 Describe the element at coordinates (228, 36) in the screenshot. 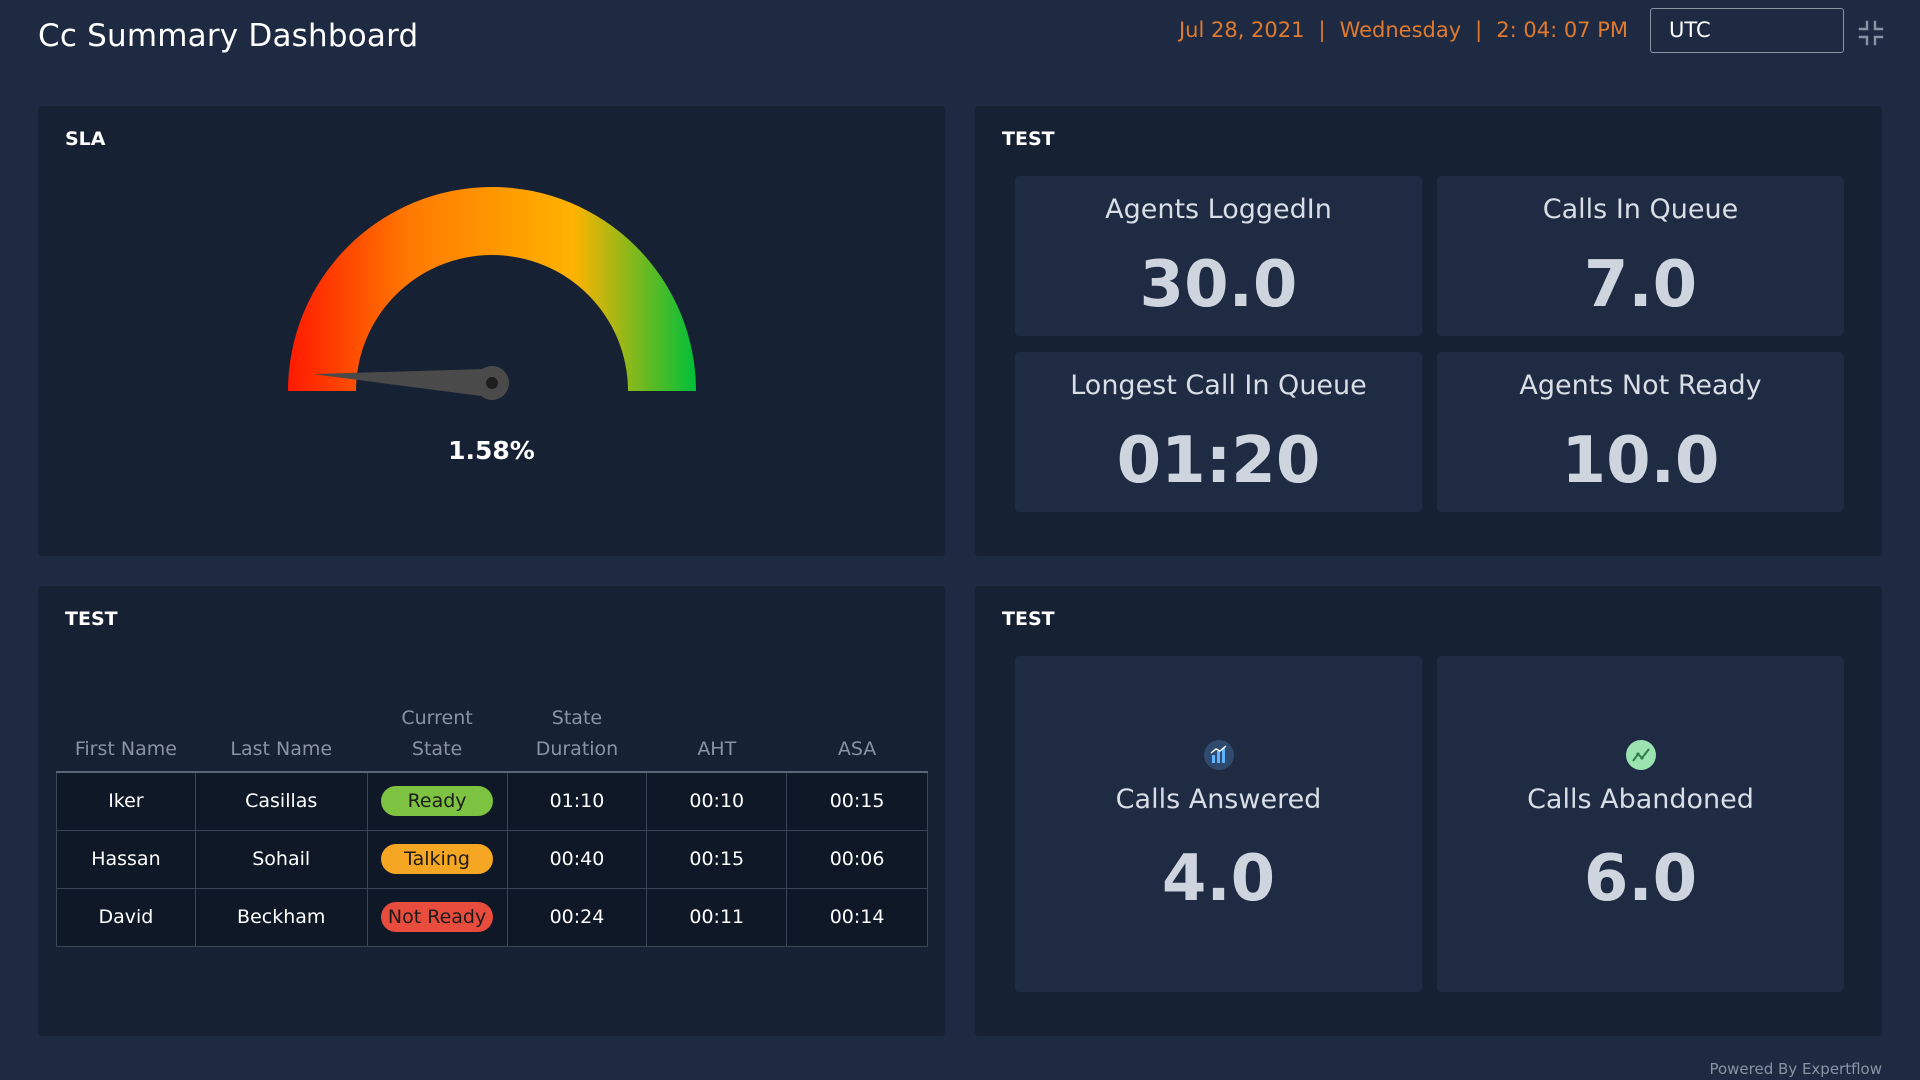

I see `page-title: Cc Summary Dashboard` at that location.